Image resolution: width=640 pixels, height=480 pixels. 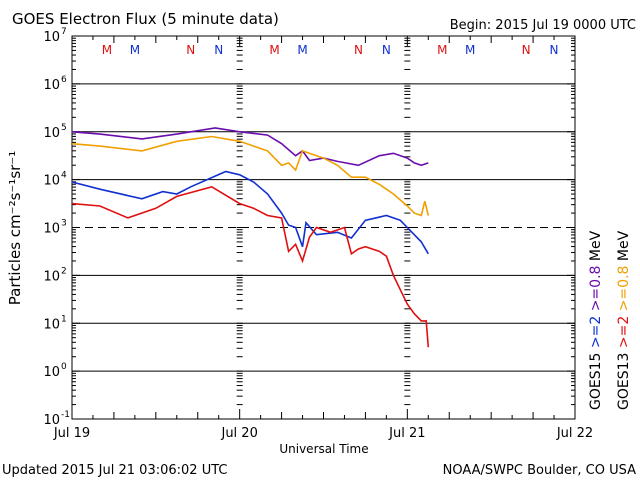 What do you see at coordinates (238, 433) in the screenshot?
I see `x-tick-label: Jul 20` at bounding box center [238, 433].